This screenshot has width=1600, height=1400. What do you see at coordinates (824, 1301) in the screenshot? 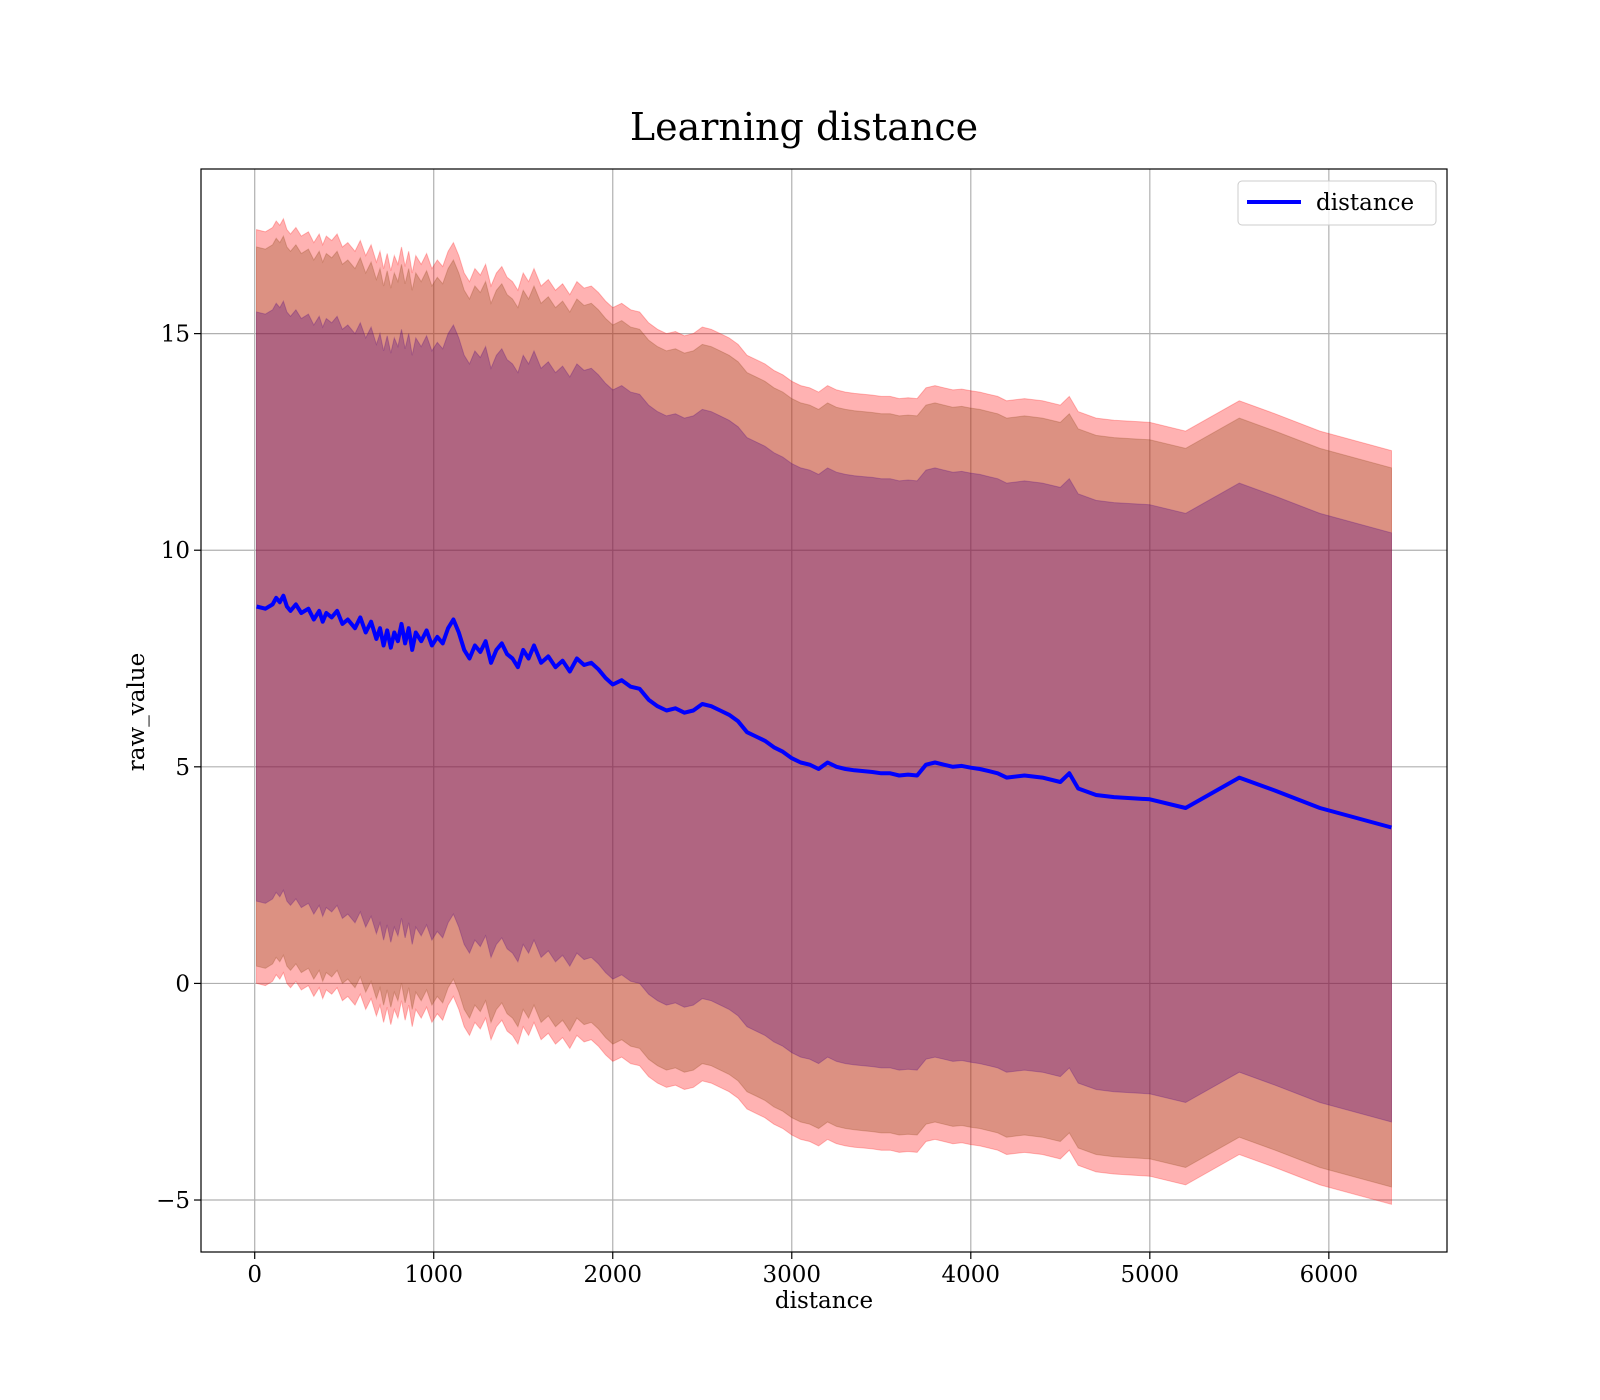
I see `x-axis-title: distance` at bounding box center [824, 1301].